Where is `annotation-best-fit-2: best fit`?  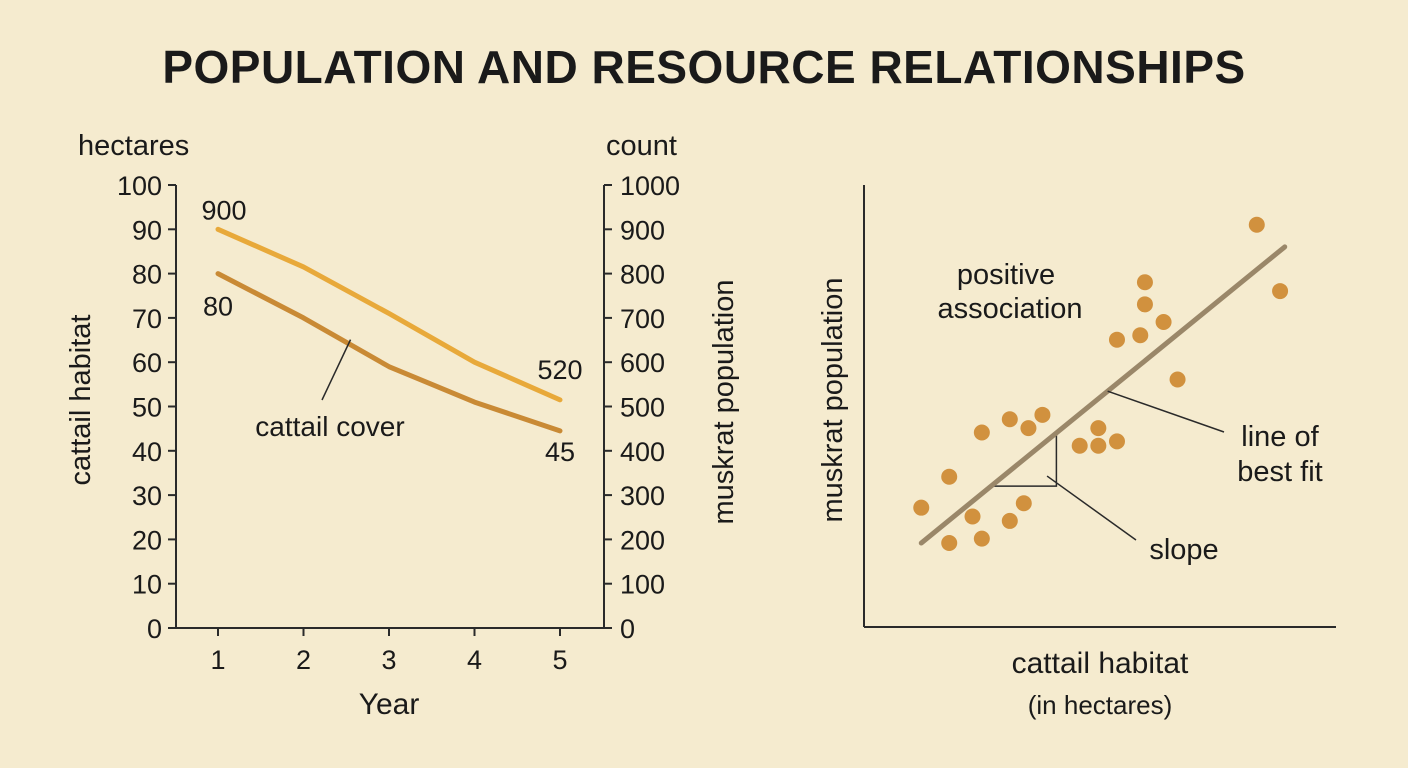
annotation-best-fit-2: best fit is located at coordinates (1279, 472).